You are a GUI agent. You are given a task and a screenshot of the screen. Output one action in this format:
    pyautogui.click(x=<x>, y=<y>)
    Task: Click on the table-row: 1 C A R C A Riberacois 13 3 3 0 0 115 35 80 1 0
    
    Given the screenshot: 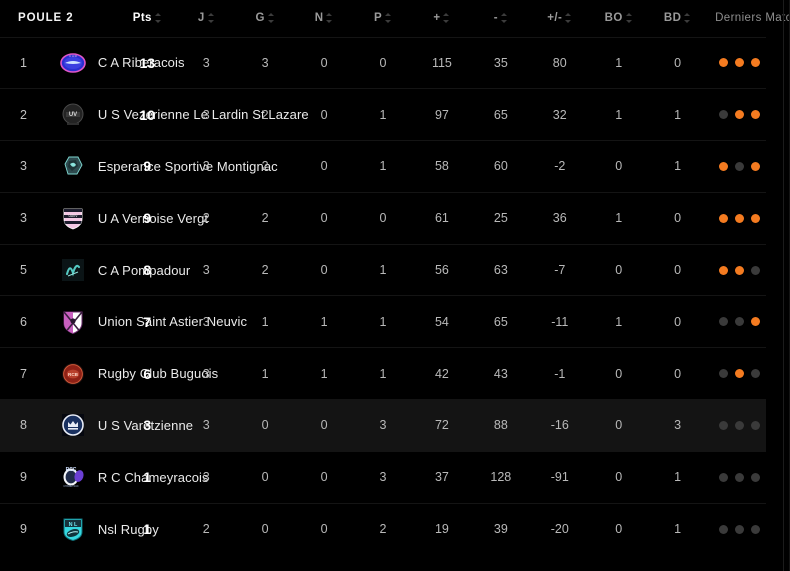 What is the action you would take?
    pyautogui.click(x=383, y=63)
    